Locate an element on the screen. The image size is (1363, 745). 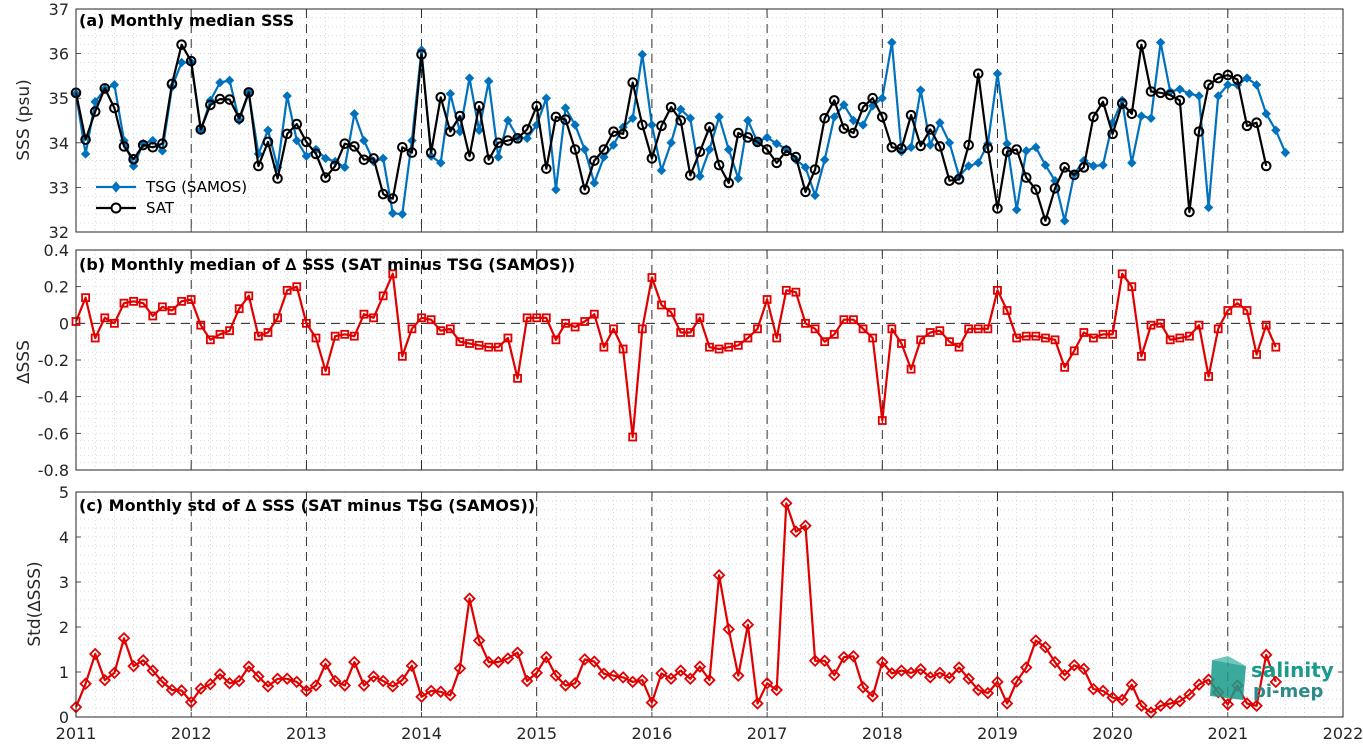
y-tick-label: 34 is located at coordinates (59, 143).